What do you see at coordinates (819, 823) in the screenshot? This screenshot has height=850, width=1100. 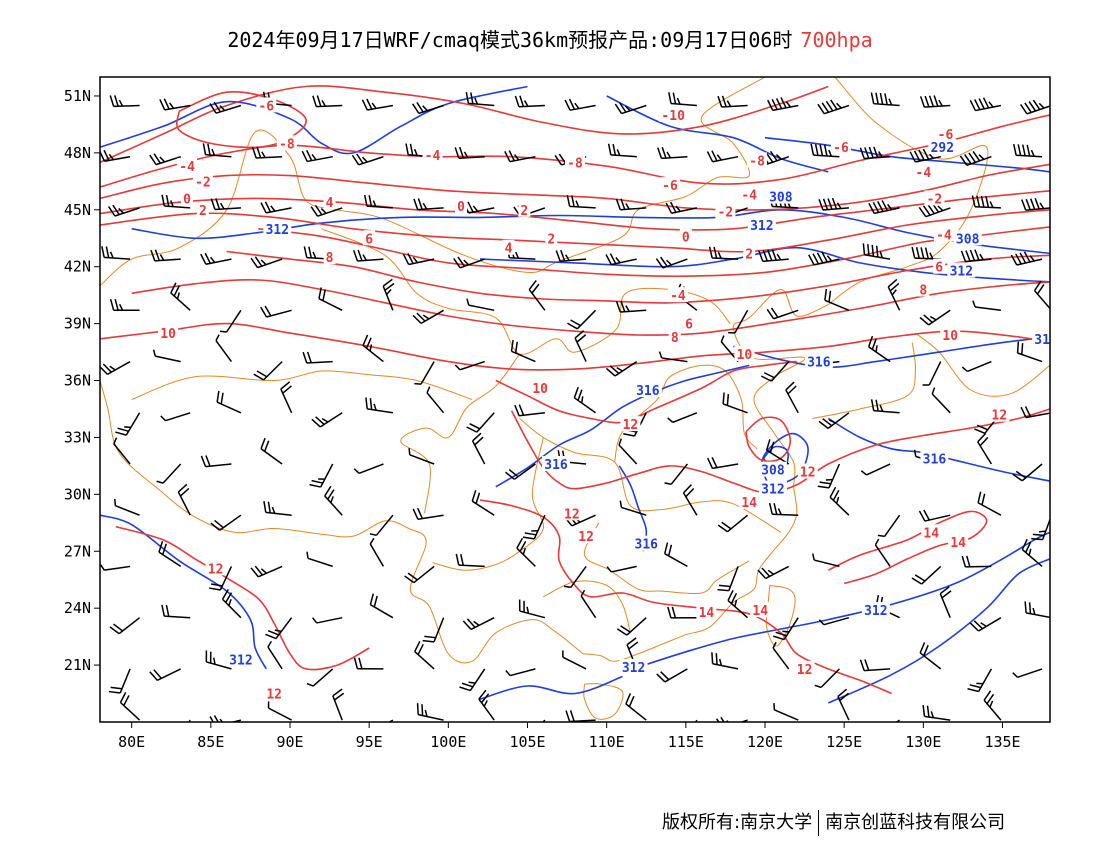 I see `credit-separator` at bounding box center [819, 823].